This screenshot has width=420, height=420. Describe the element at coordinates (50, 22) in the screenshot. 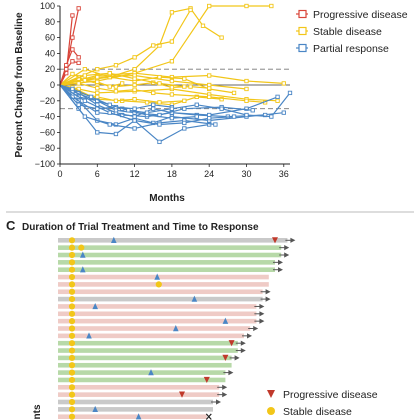

I see `y-tick-label: 80` at that location.